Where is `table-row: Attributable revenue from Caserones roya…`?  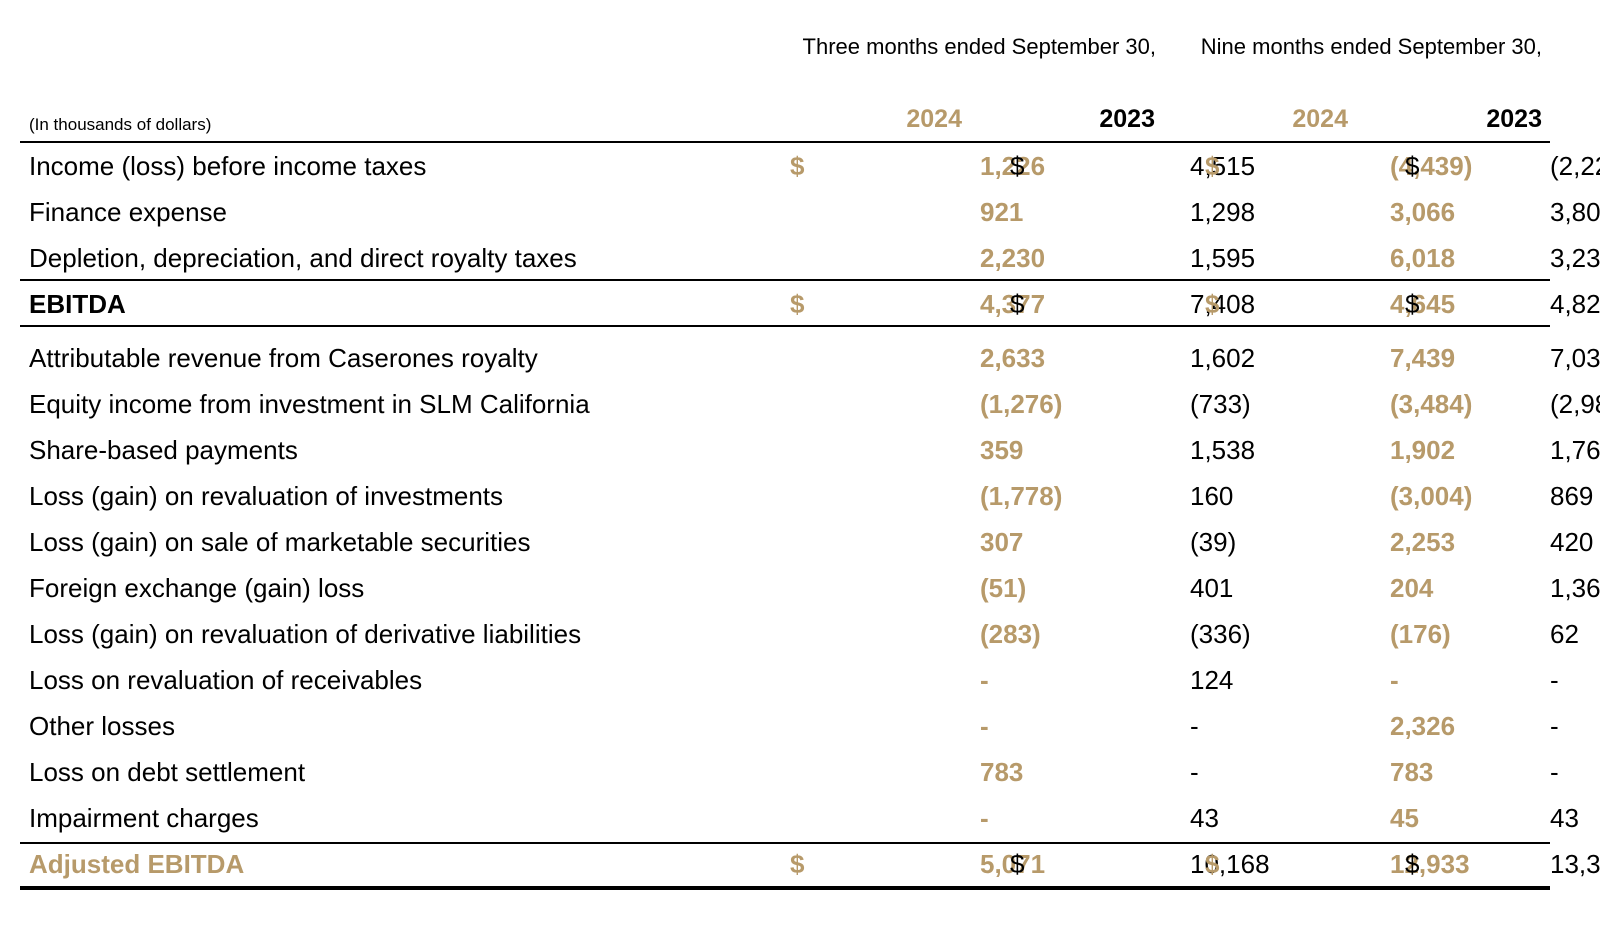
table-row: Attributable revenue from Caserones roya… is located at coordinates (810, 358).